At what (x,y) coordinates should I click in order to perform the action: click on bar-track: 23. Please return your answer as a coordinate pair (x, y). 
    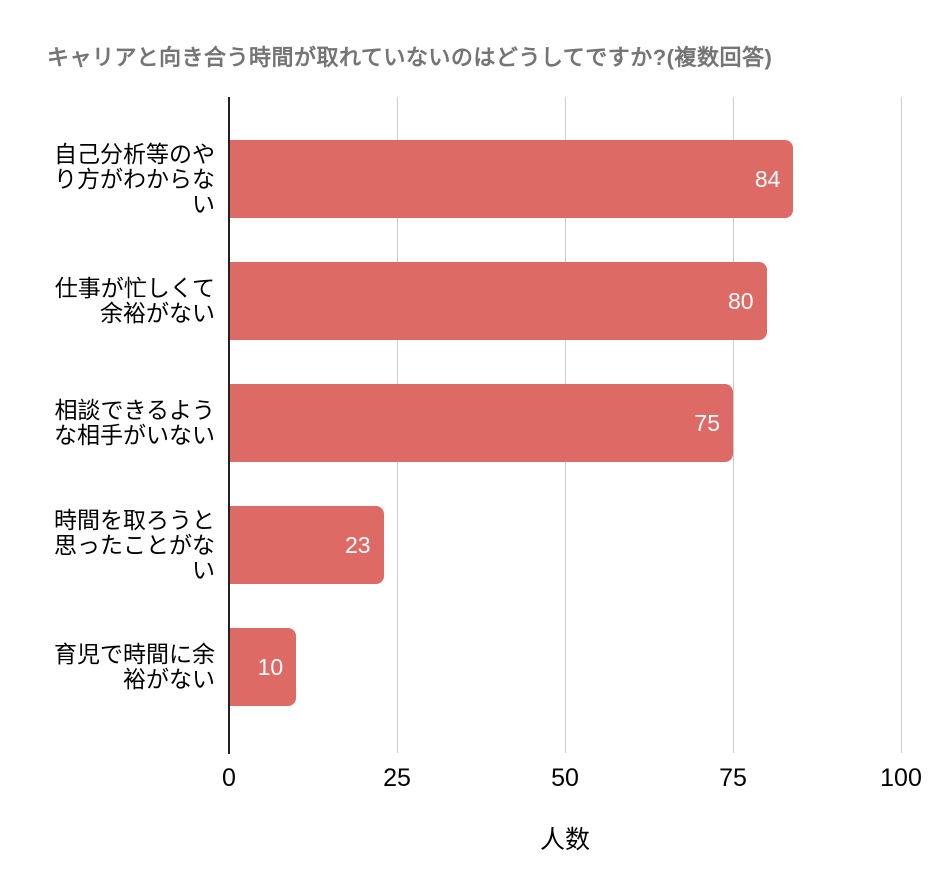
    Looking at the image, I should click on (565, 545).